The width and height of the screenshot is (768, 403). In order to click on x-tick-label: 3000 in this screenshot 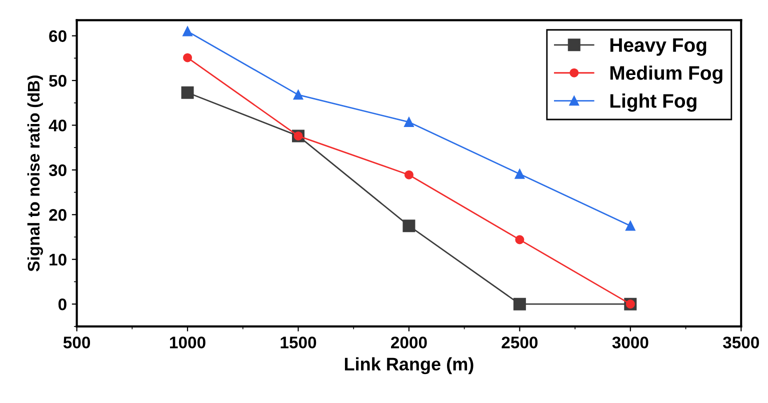, I will do `click(630, 342)`.